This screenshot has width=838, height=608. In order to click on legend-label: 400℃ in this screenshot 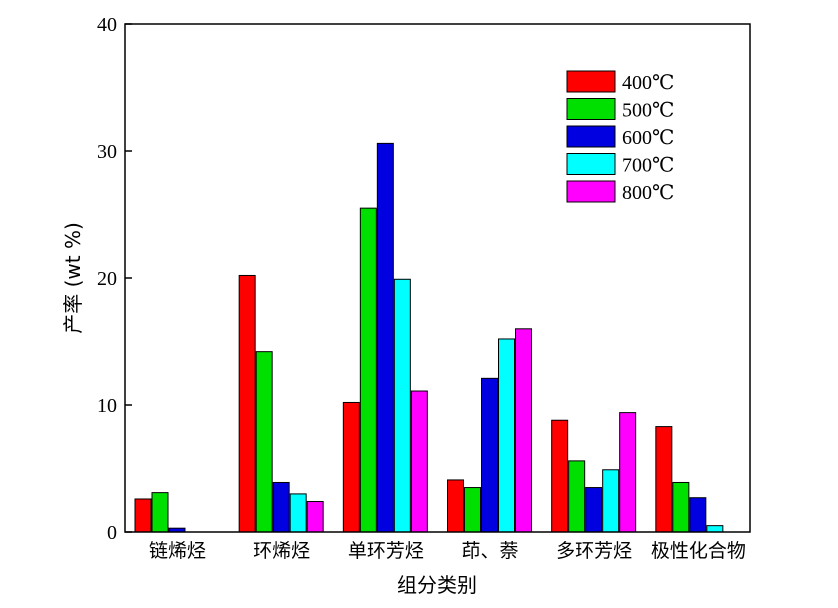, I will do `click(648, 83)`.